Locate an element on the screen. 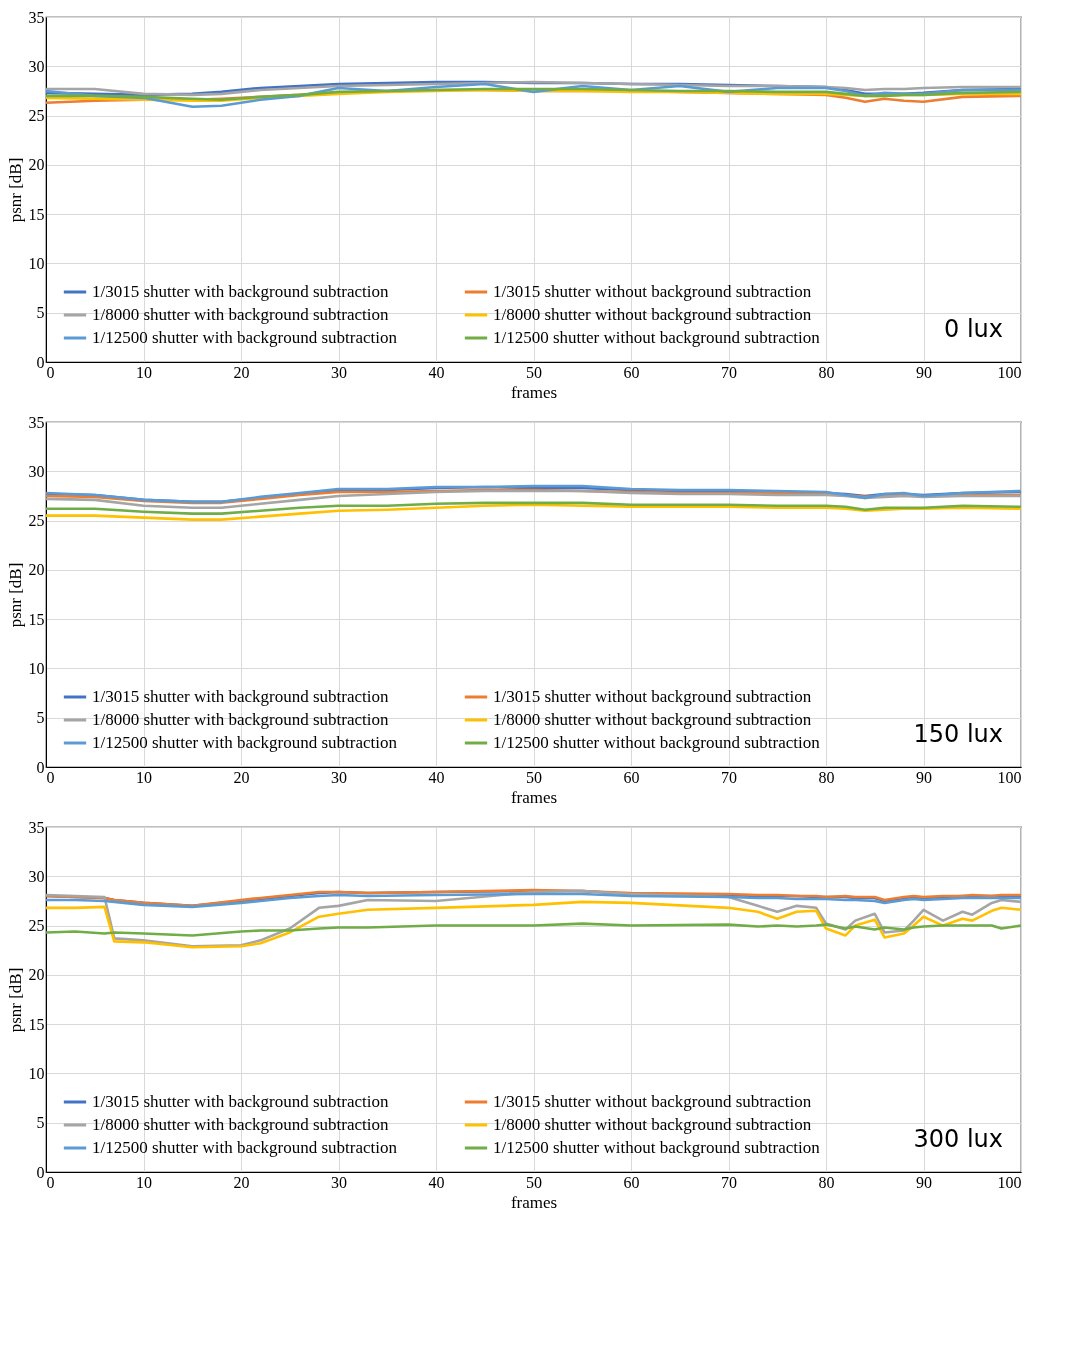 Image resolution: width=1073 pixels, height=1351 pixels. annotation: 0 lux is located at coordinates (973, 329).